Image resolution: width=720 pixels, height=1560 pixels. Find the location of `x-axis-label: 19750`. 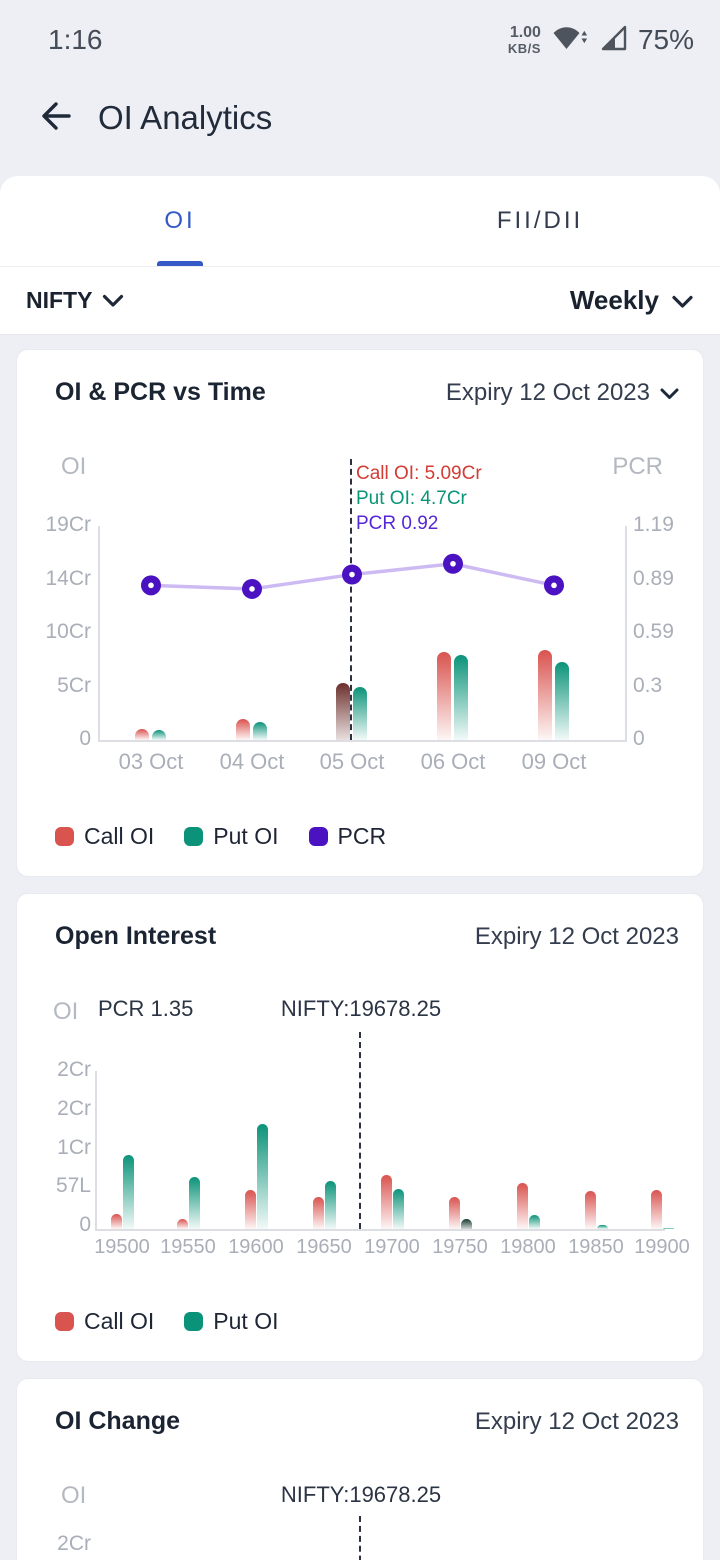

x-axis-label: 19750 is located at coordinates (460, 1247).